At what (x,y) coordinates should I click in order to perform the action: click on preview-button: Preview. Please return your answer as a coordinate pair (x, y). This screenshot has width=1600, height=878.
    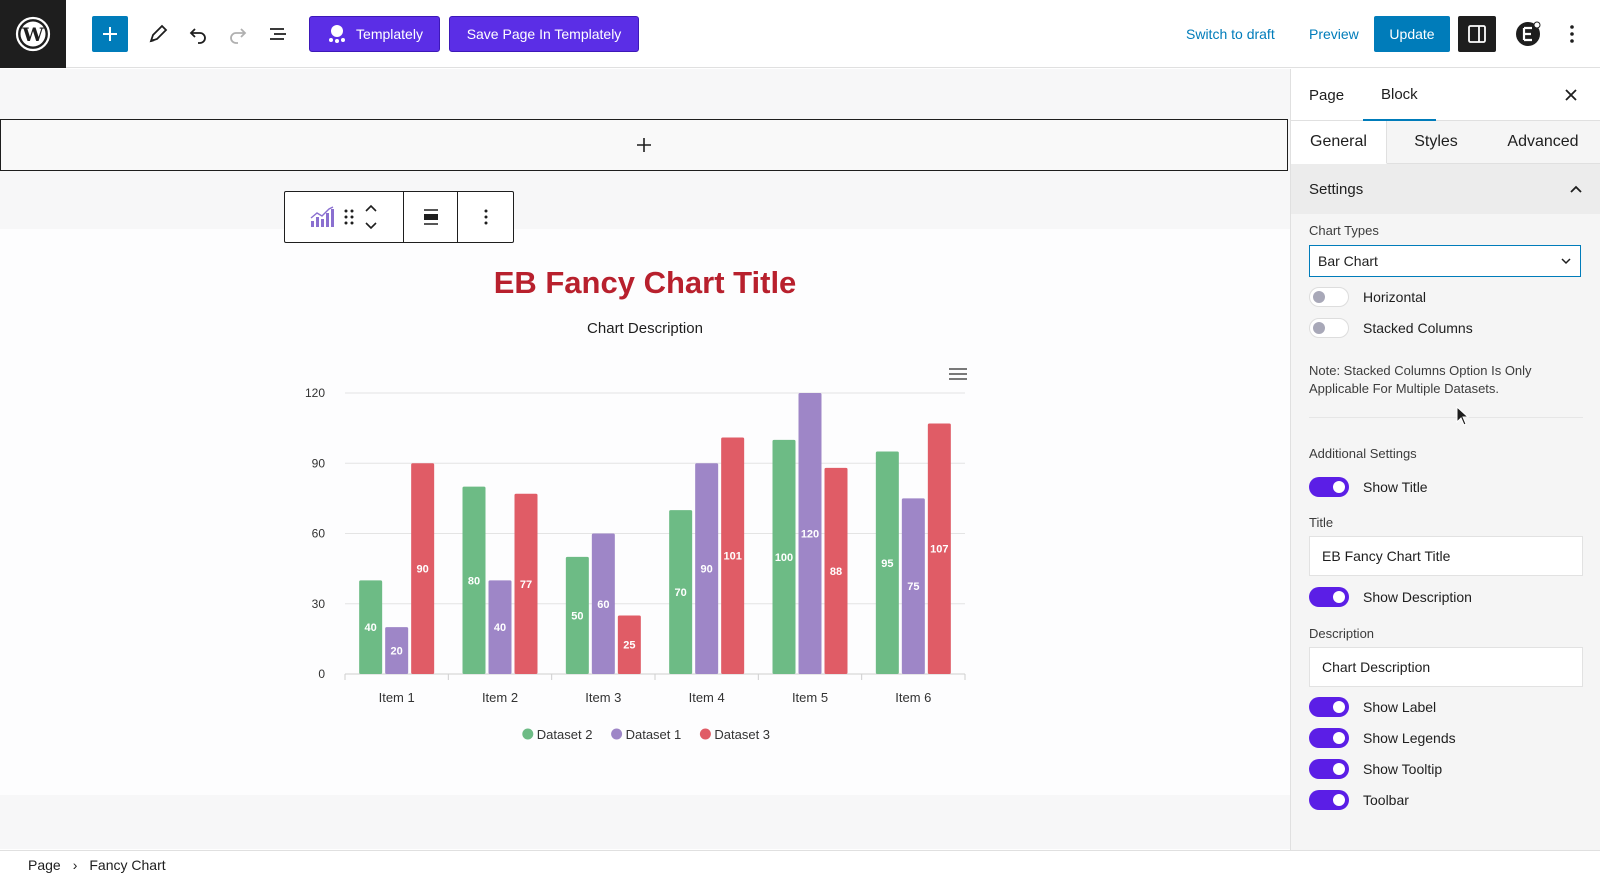
    Looking at the image, I should click on (1334, 34).